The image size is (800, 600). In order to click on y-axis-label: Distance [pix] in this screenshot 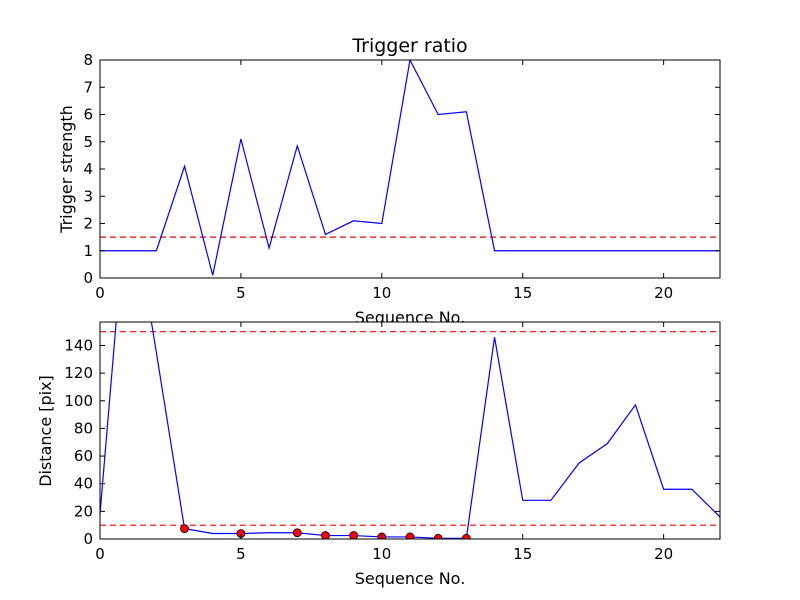, I will do `click(45, 431)`.